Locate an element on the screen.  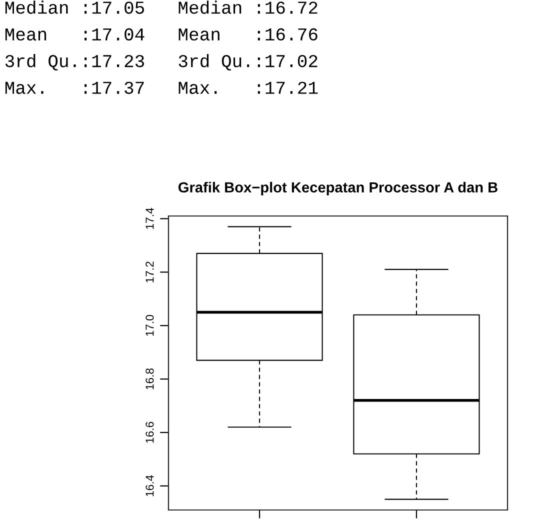
y-tick-label: 16.8 is located at coordinates (150, 379).